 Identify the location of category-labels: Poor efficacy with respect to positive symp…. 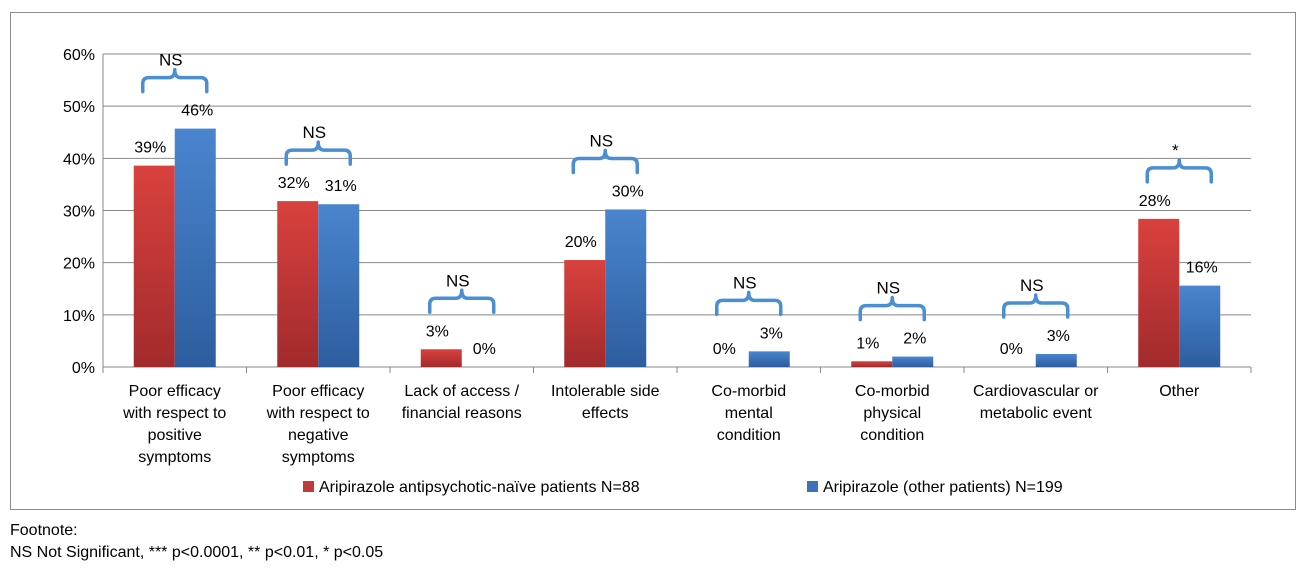
(661, 424).